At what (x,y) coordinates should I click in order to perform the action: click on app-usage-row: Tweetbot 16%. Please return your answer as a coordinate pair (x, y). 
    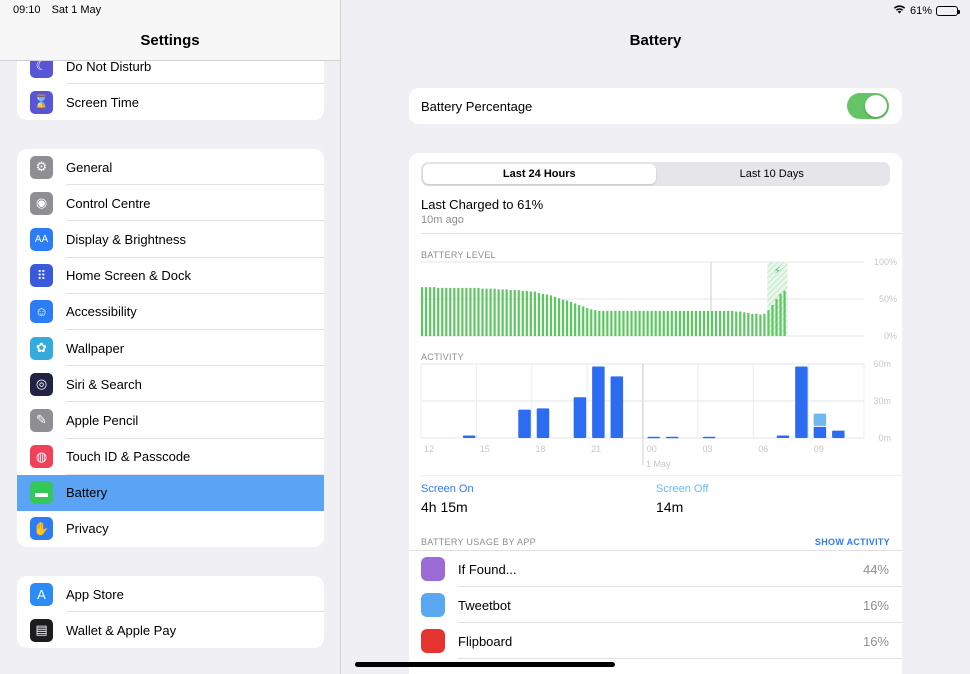
    Looking at the image, I should click on (655, 605).